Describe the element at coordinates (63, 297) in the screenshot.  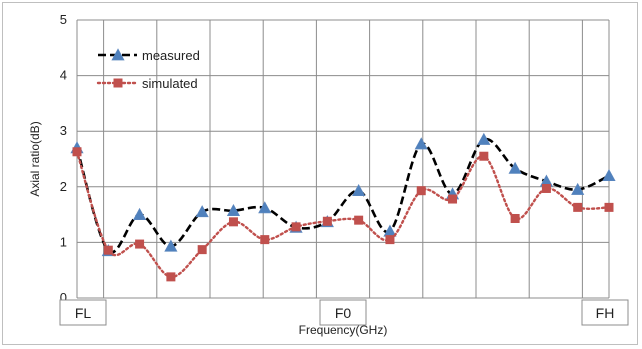
I see `y-tick-label: 0` at that location.